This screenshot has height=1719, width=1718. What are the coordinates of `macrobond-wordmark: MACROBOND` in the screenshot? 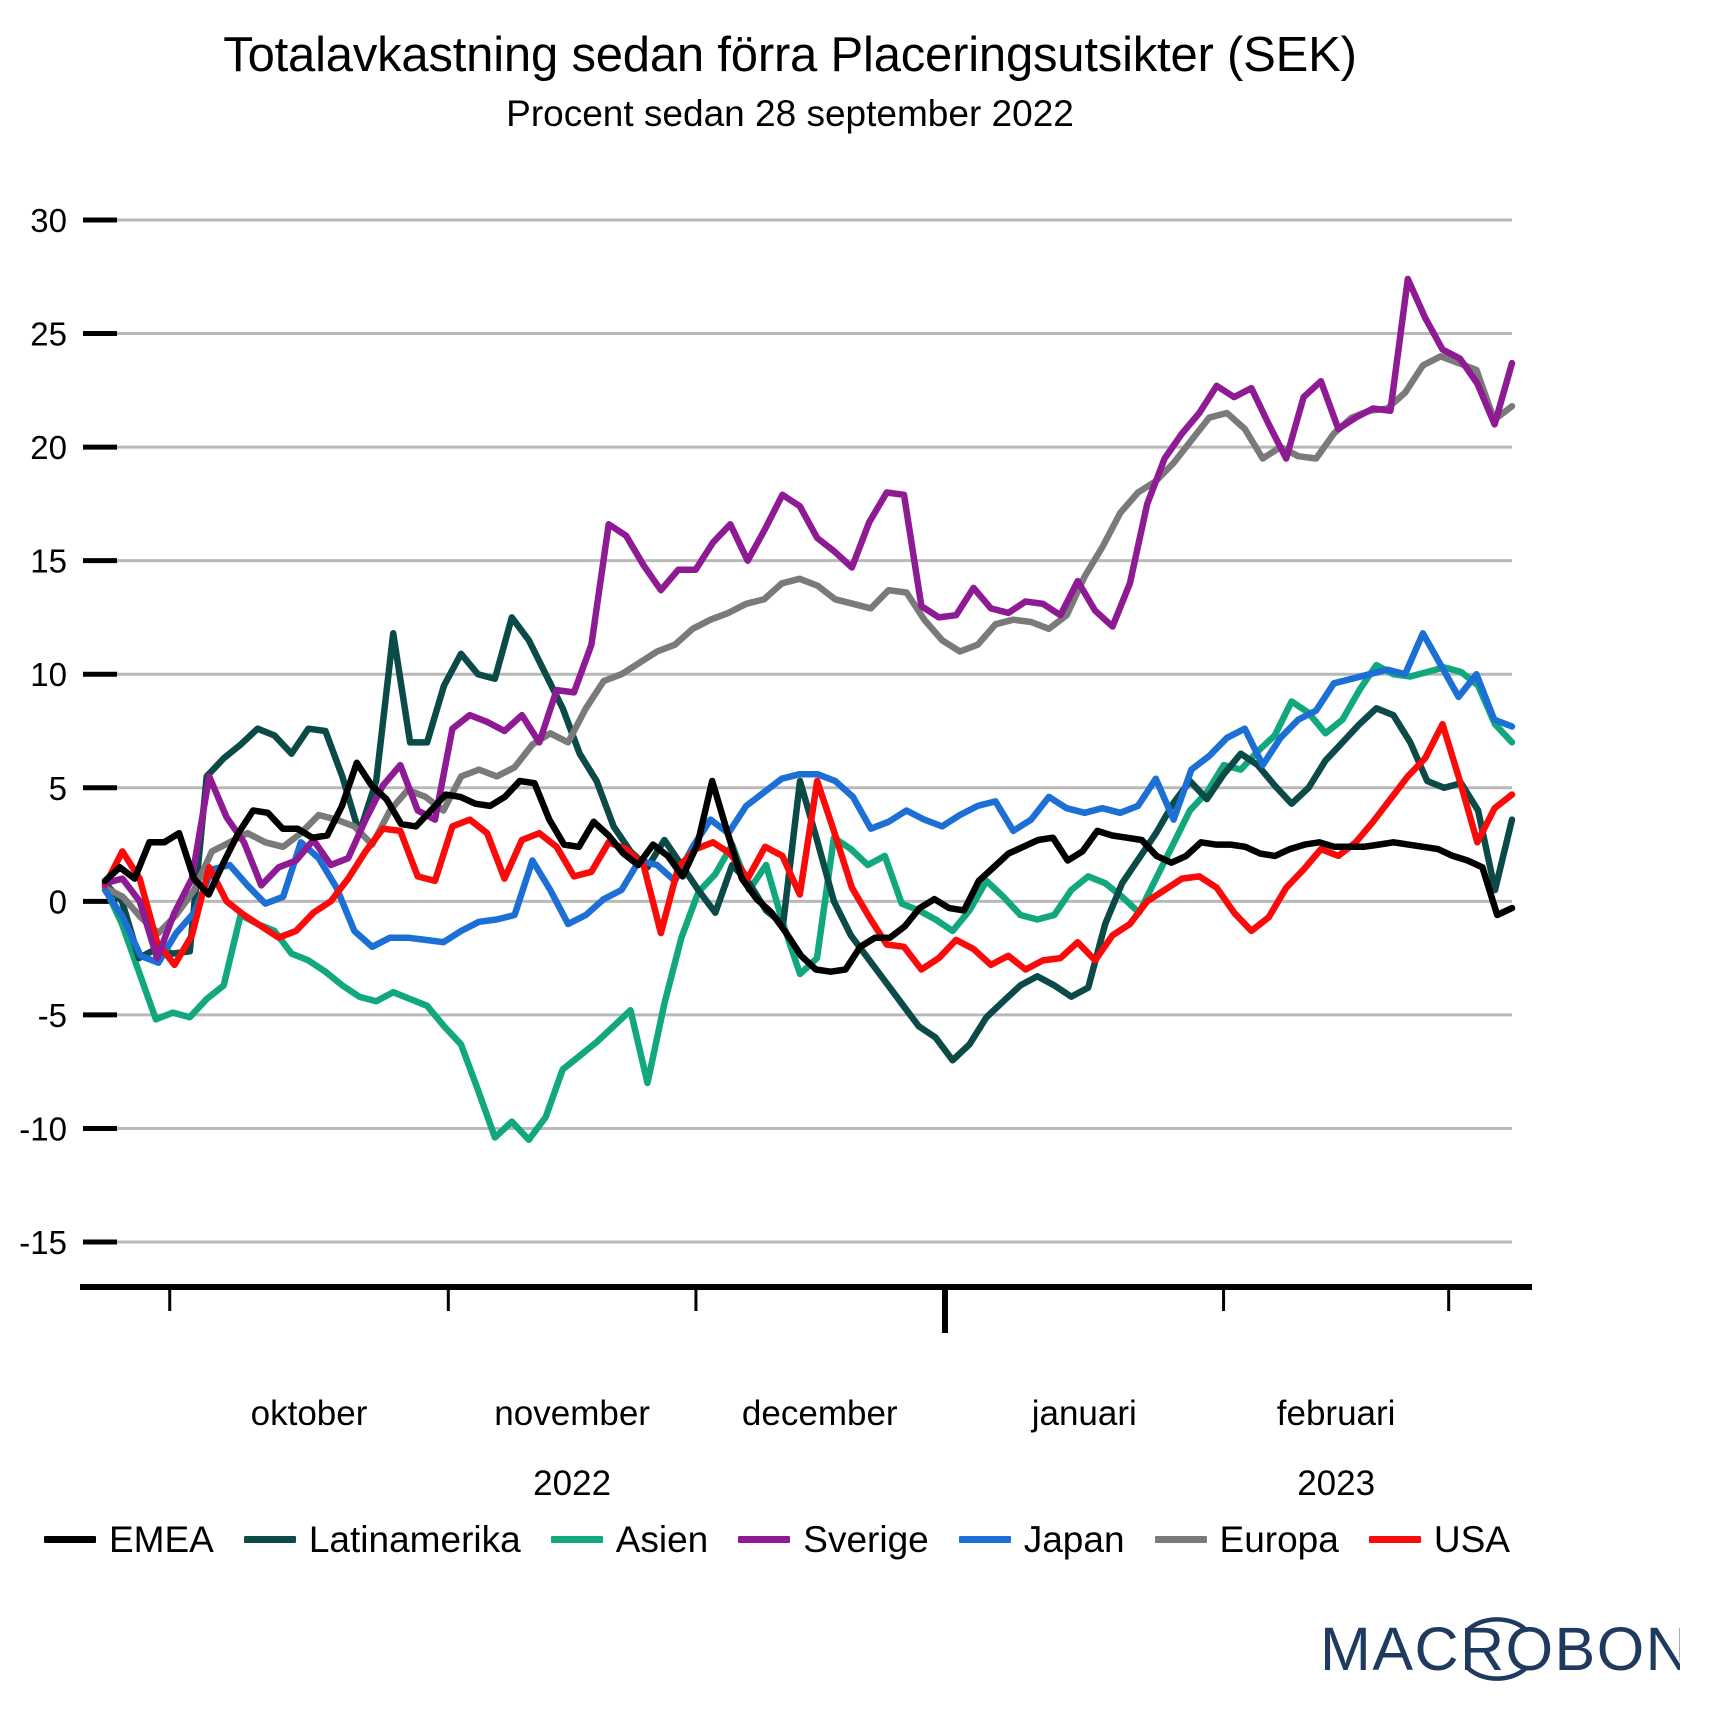 It's located at (1500, 1649).